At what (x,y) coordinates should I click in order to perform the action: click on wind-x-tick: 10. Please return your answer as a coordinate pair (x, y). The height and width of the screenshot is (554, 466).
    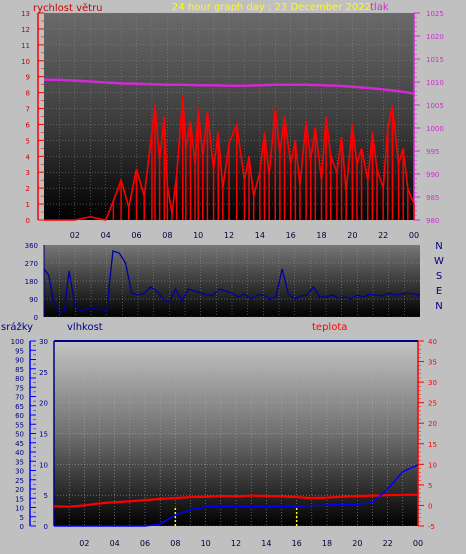
    Looking at the image, I should click on (198, 235).